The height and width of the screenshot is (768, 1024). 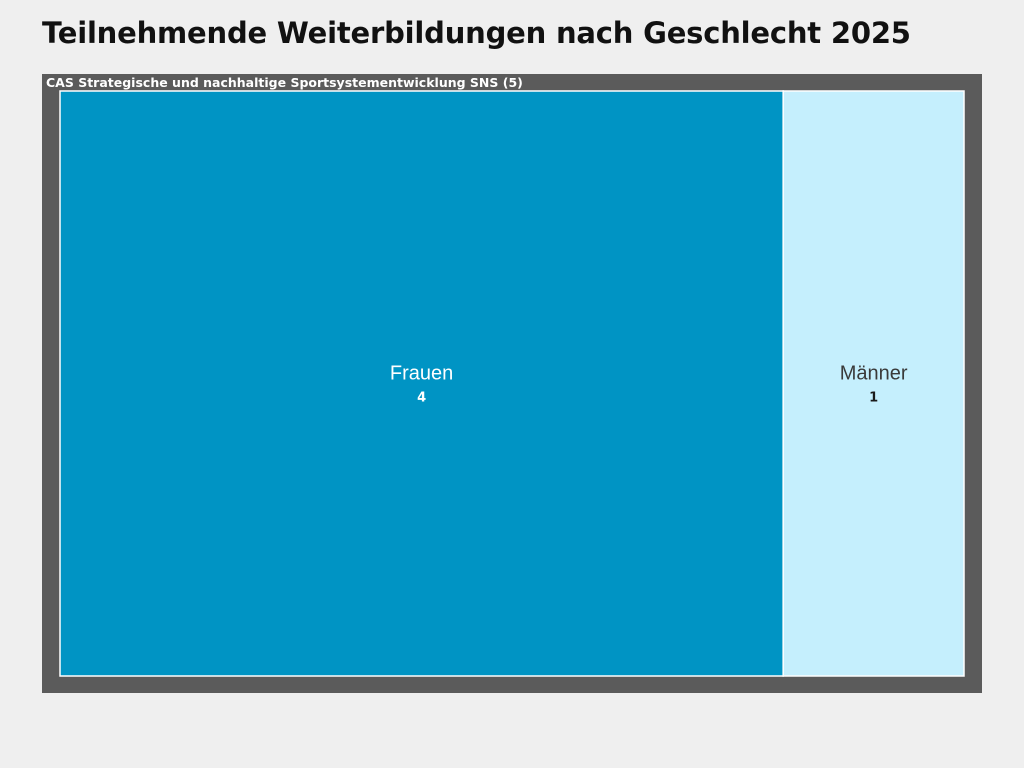 What do you see at coordinates (874, 374) in the screenshot?
I see `treemap-tile-label-m-nner: Männer` at bounding box center [874, 374].